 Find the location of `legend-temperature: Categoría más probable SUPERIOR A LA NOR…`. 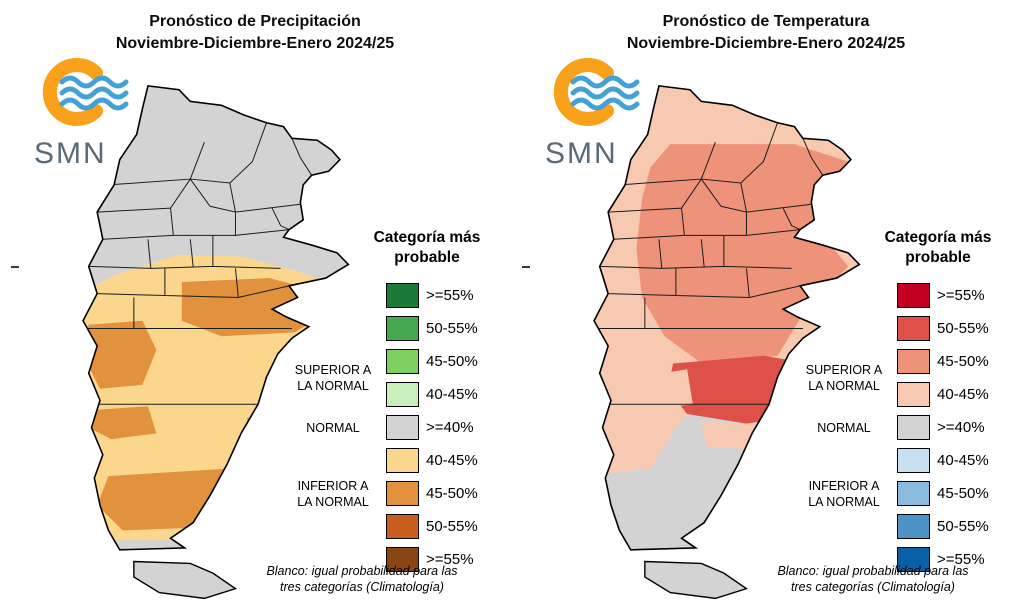

legend-temperature: Categoría más probable SUPERIOR A LA NOR… is located at coordinates (905, 400).